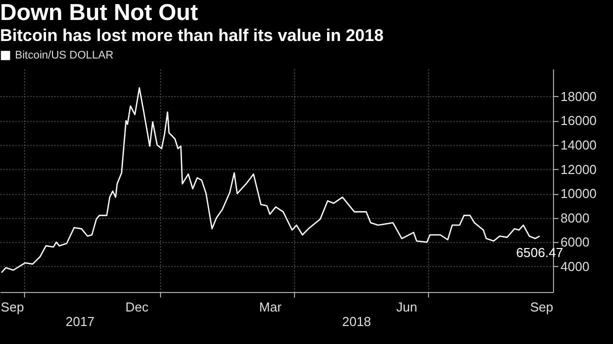 The height and width of the screenshot is (344, 613). I want to click on y-tick-label: 8000, so click(575, 218).